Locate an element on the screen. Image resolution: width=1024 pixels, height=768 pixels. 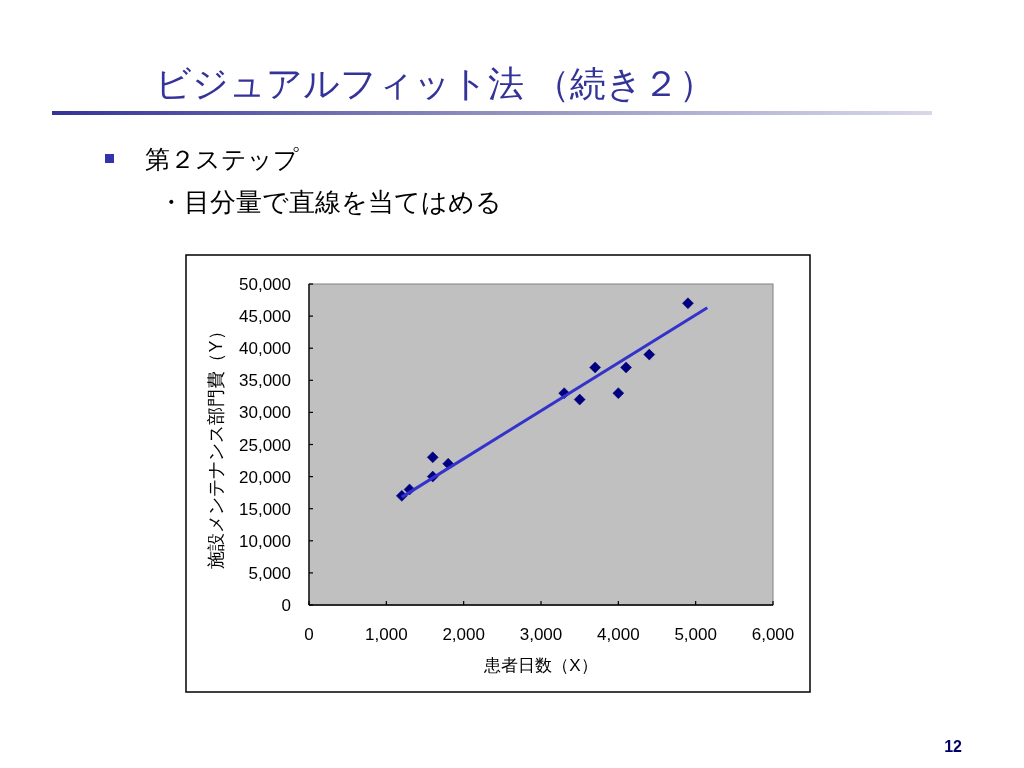
xtick: 0 is located at coordinates (309, 634).